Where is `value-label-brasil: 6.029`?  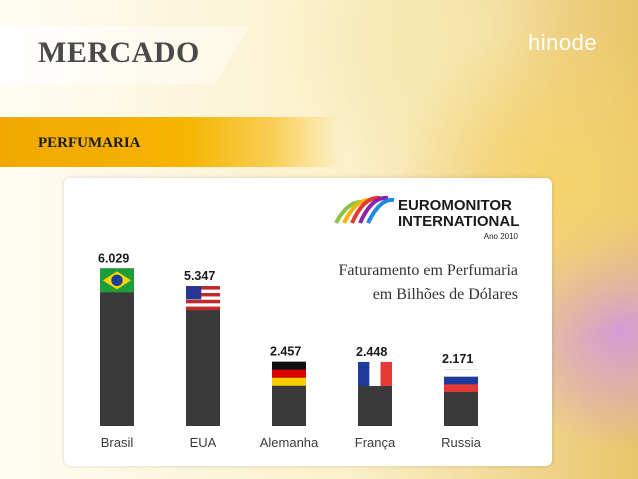 value-label-brasil: 6.029 is located at coordinates (113, 258).